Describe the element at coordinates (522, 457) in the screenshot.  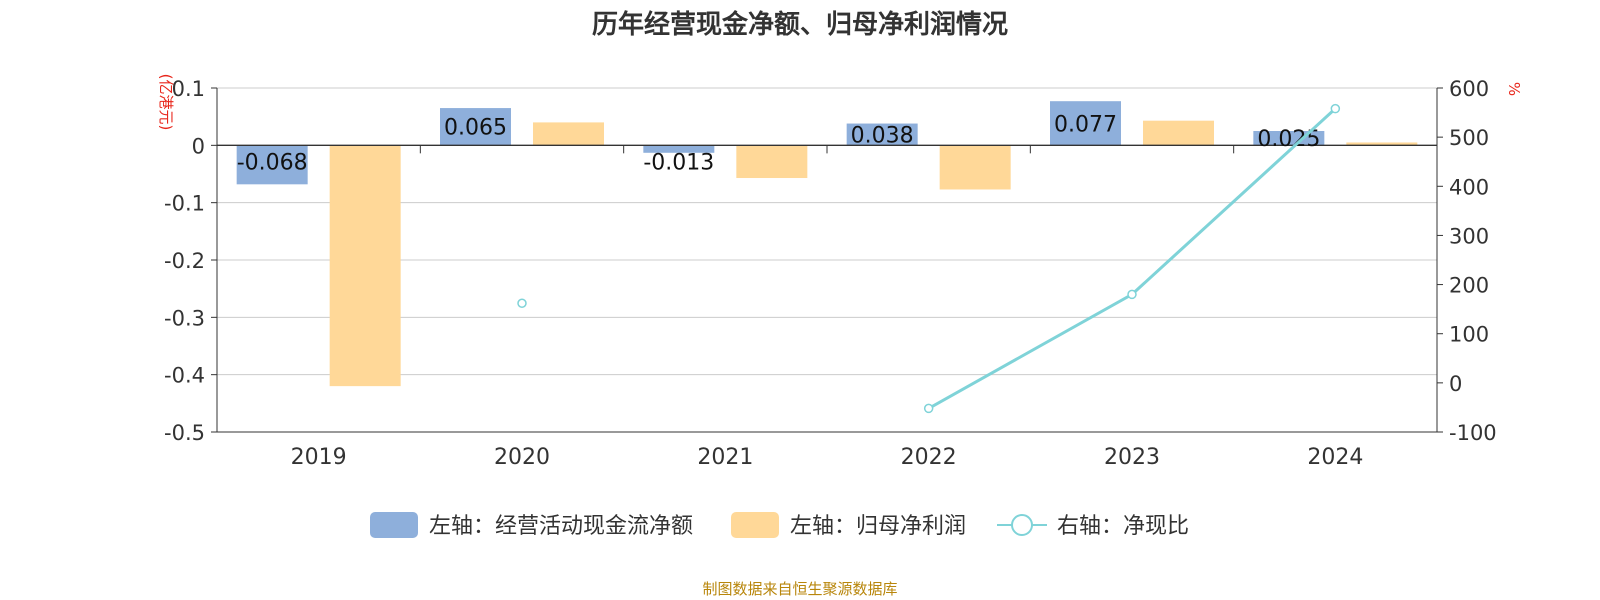
I see `x-axis-tick-label: 2020` at that location.